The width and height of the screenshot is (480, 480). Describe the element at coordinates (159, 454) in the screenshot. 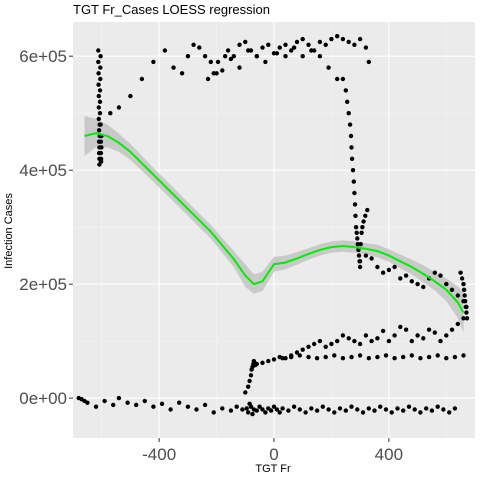

I see `x-tick-label: -400` at that location.